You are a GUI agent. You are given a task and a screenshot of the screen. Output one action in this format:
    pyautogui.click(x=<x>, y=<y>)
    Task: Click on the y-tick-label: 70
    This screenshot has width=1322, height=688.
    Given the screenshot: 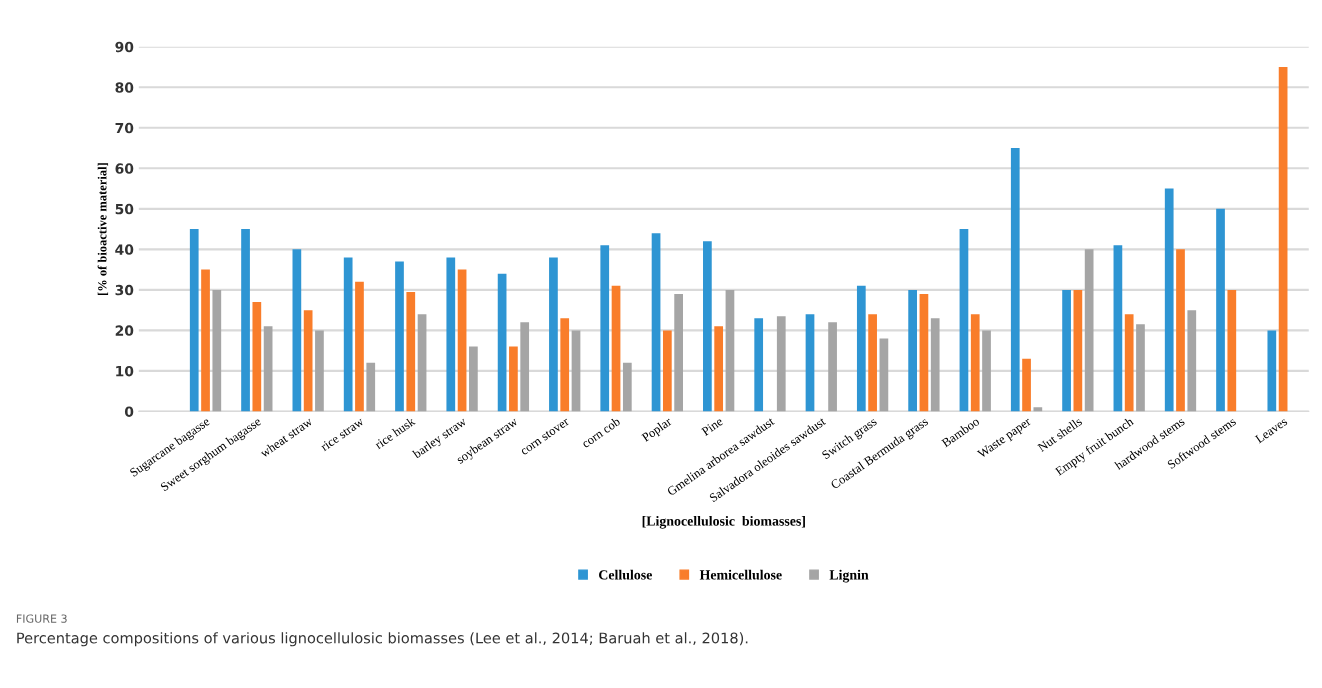 What is the action you would take?
    pyautogui.click(x=124, y=128)
    